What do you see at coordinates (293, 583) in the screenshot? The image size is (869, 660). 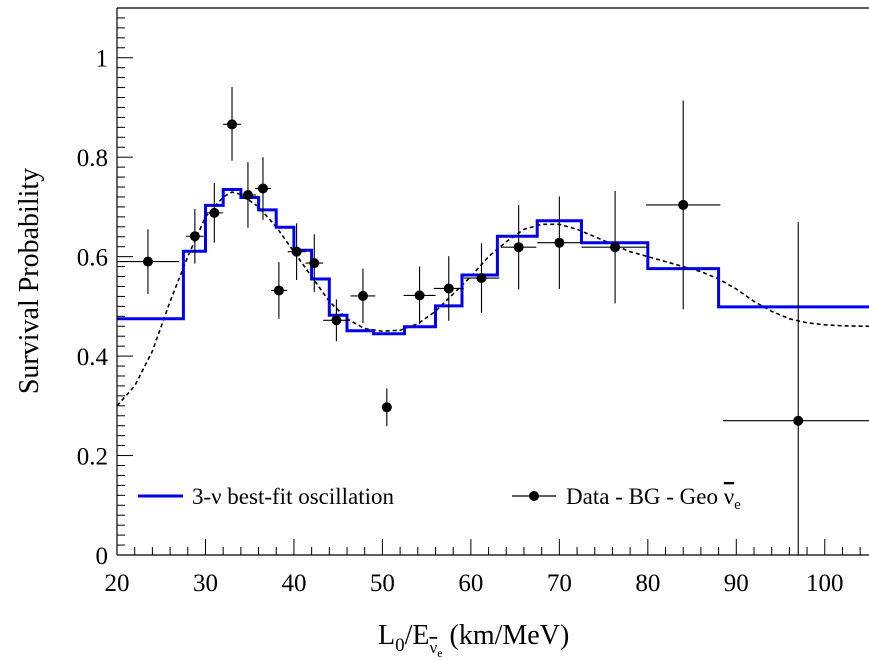 I see `x-tick-label: 40` at bounding box center [293, 583].